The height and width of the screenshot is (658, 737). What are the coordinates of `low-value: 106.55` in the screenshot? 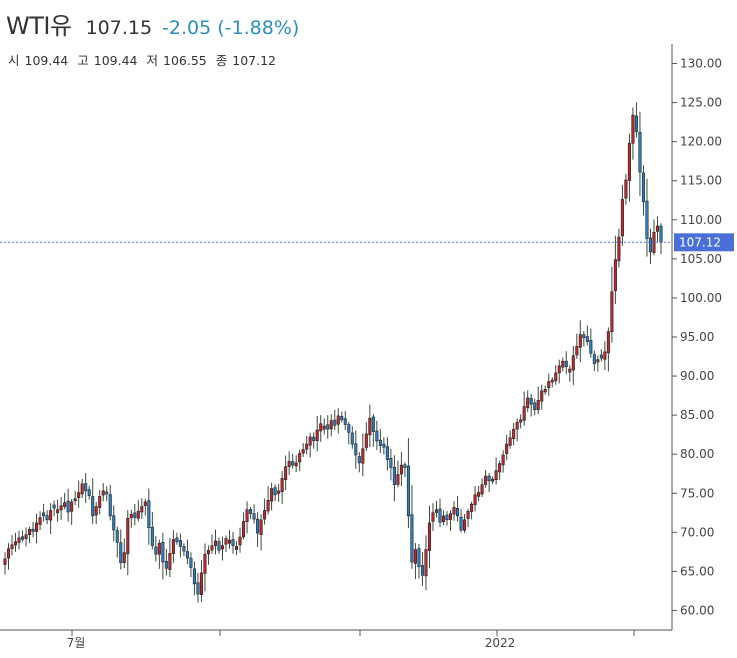 It's located at (185, 60).